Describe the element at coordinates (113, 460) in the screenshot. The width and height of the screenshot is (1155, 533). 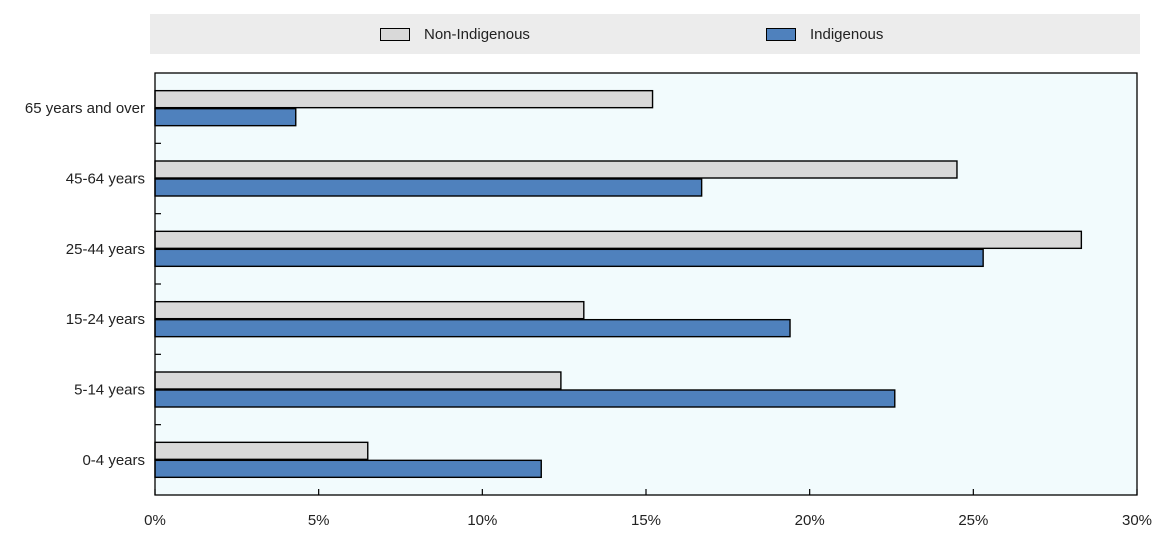
I see `y-tick-label: 0-4 years` at that location.